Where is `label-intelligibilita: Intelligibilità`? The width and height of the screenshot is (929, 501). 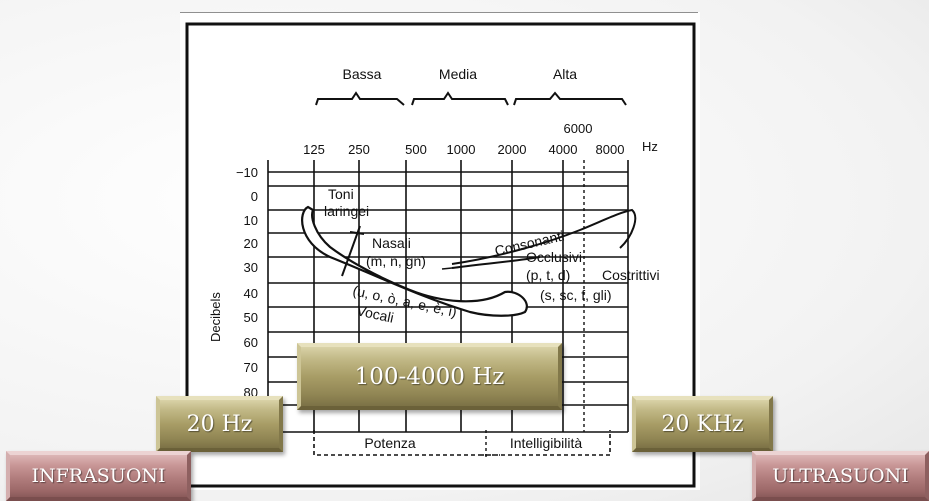
label-intelligibilita: Intelligibilità is located at coordinates (546, 443).